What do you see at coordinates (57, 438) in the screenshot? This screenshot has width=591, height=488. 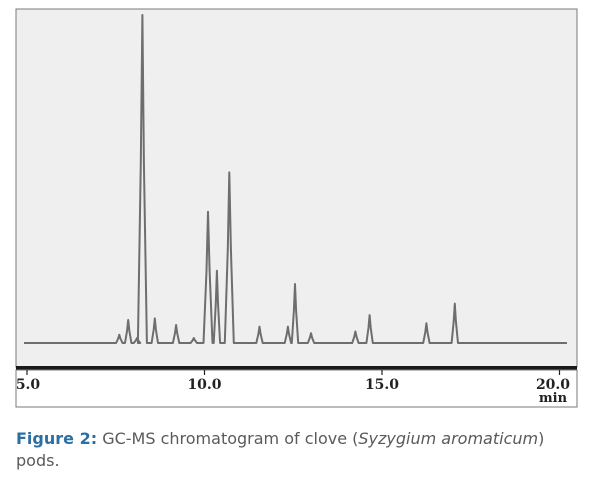 I see `figure-label: Figure 2:` at bounding box center [57, 438].